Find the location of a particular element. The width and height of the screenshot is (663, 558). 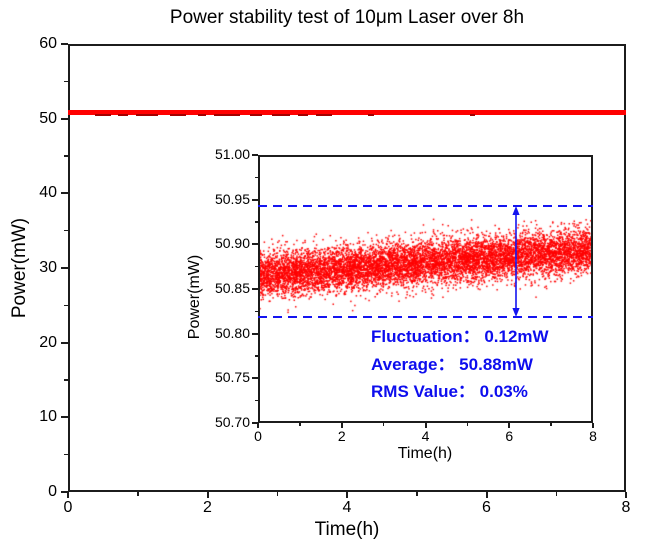

main-x-tick-label: 8 is located at coordinates (626, 507).